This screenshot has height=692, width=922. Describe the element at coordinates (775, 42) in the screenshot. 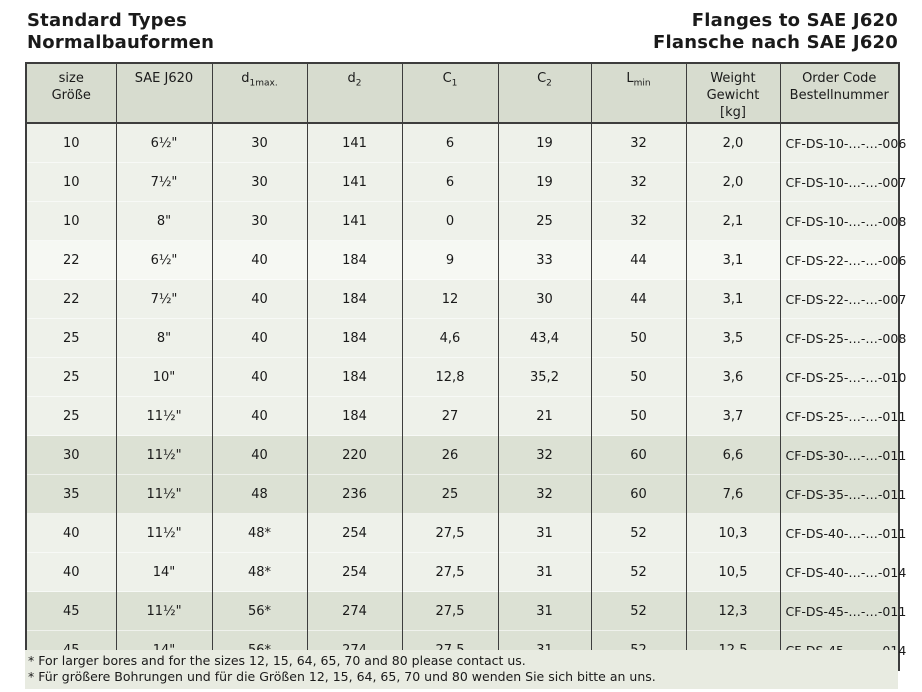

I see `page-subtitle-de: Flansche nach SAE J620` at that location.